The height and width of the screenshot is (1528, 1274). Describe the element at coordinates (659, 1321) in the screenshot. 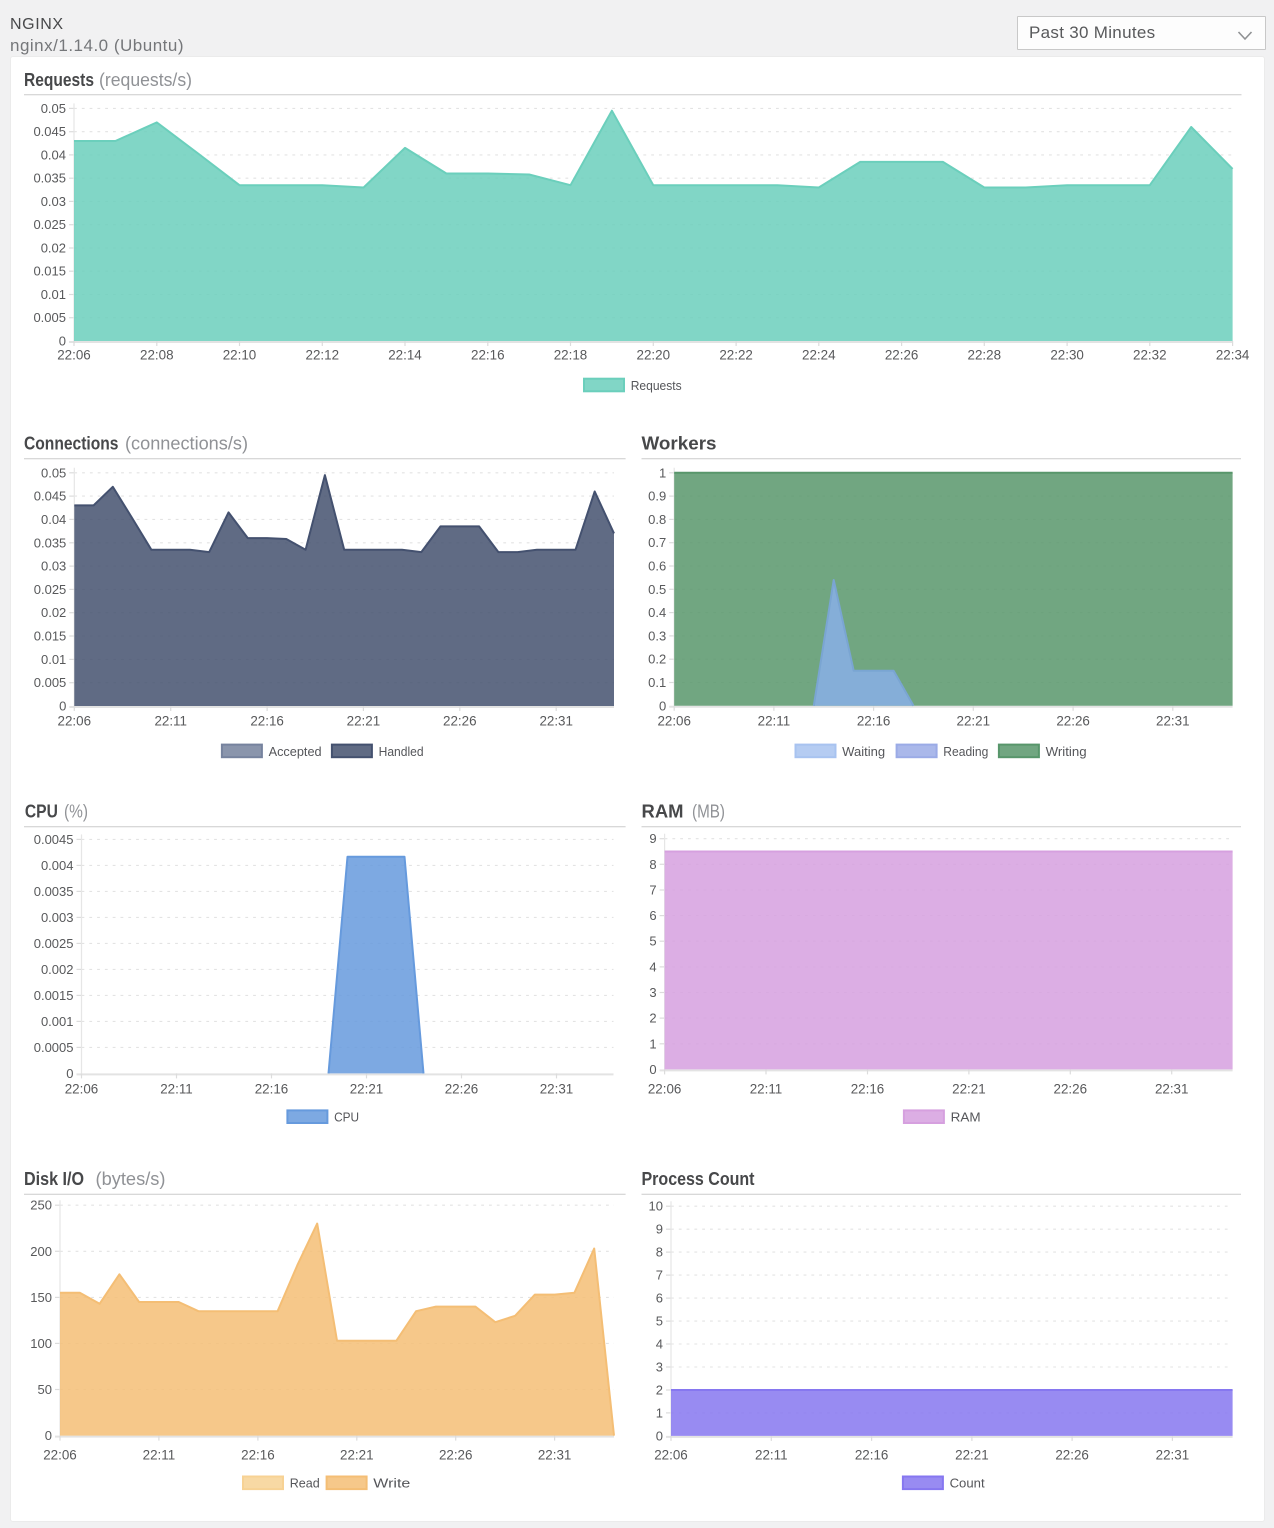

I see `svg-text: 5` at that location.